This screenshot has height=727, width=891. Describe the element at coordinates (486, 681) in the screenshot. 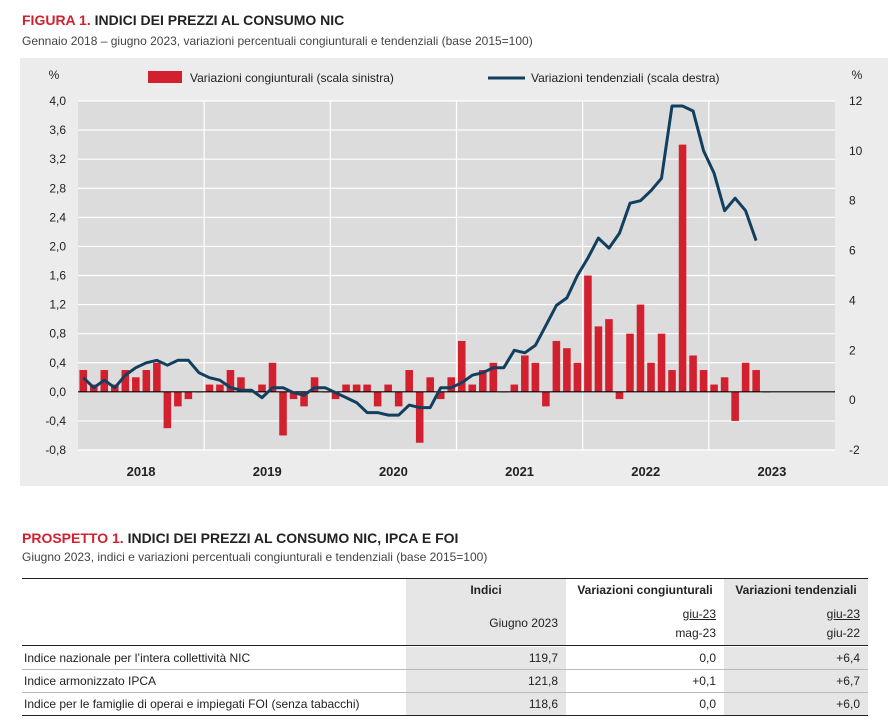

I see `row-indice: 121,8` at that location.